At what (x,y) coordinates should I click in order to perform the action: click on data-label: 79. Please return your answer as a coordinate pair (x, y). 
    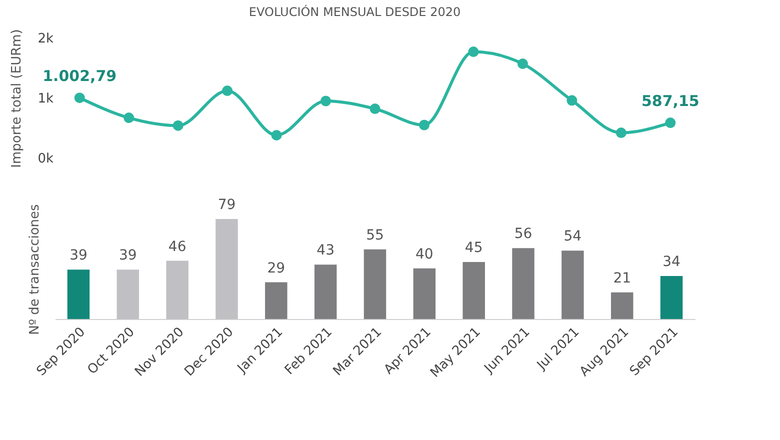
    Looking at the image, I should click on (227, 205).